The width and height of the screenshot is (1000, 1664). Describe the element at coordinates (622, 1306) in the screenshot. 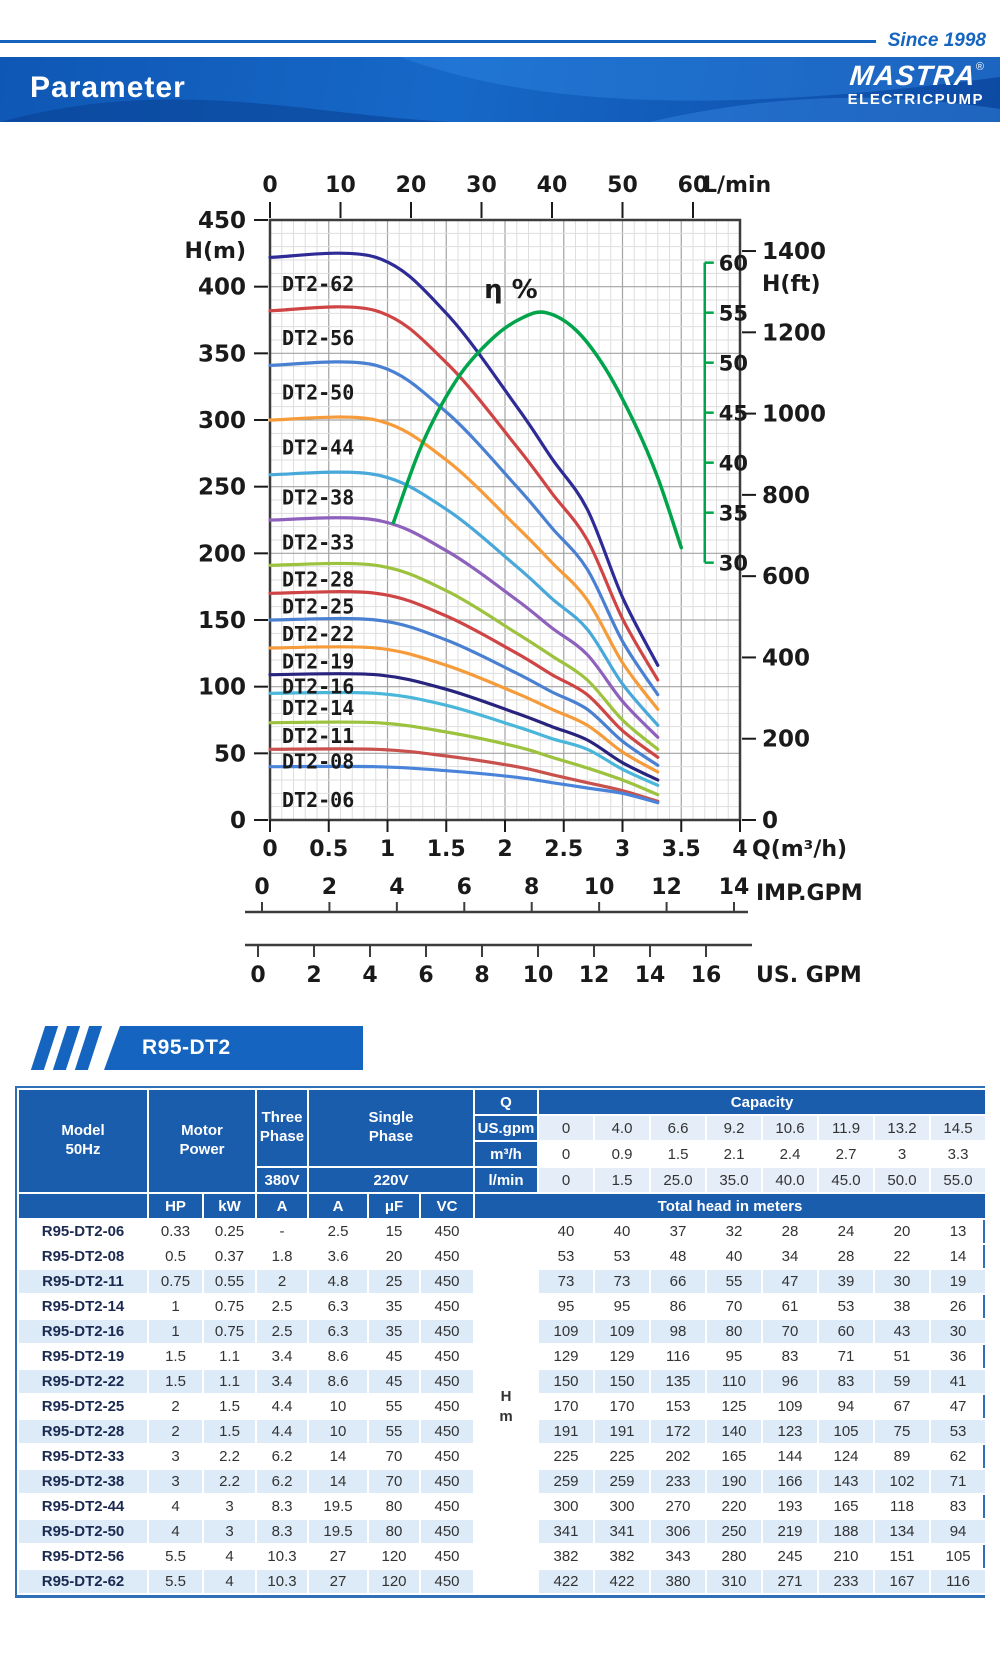

I see `head-value-cell: 95` at that location.